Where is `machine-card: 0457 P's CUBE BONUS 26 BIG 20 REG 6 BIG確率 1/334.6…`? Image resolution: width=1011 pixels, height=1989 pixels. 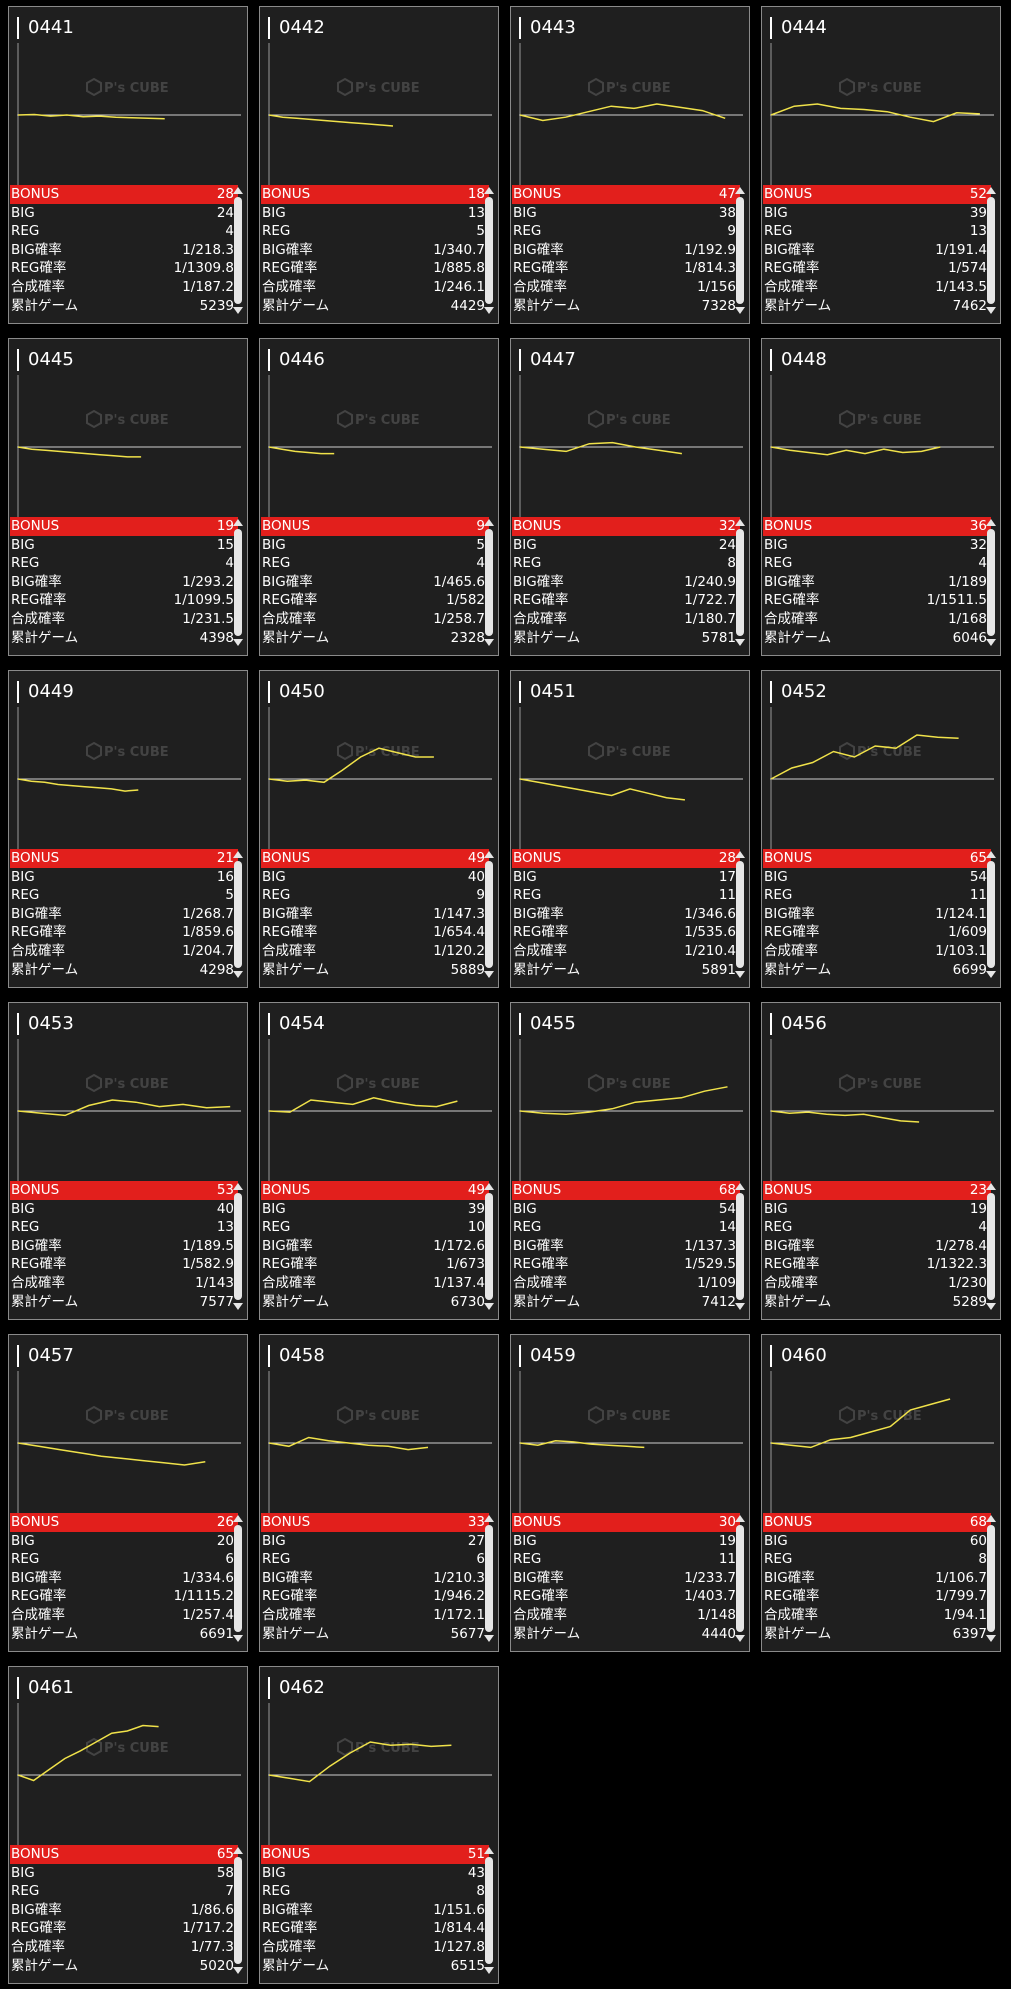
machine-card: 0457 P's CUBE BONUS 26 BIG 20 REG 6 BIG確率 1/334.6… is located at coordinates (128, 1493).